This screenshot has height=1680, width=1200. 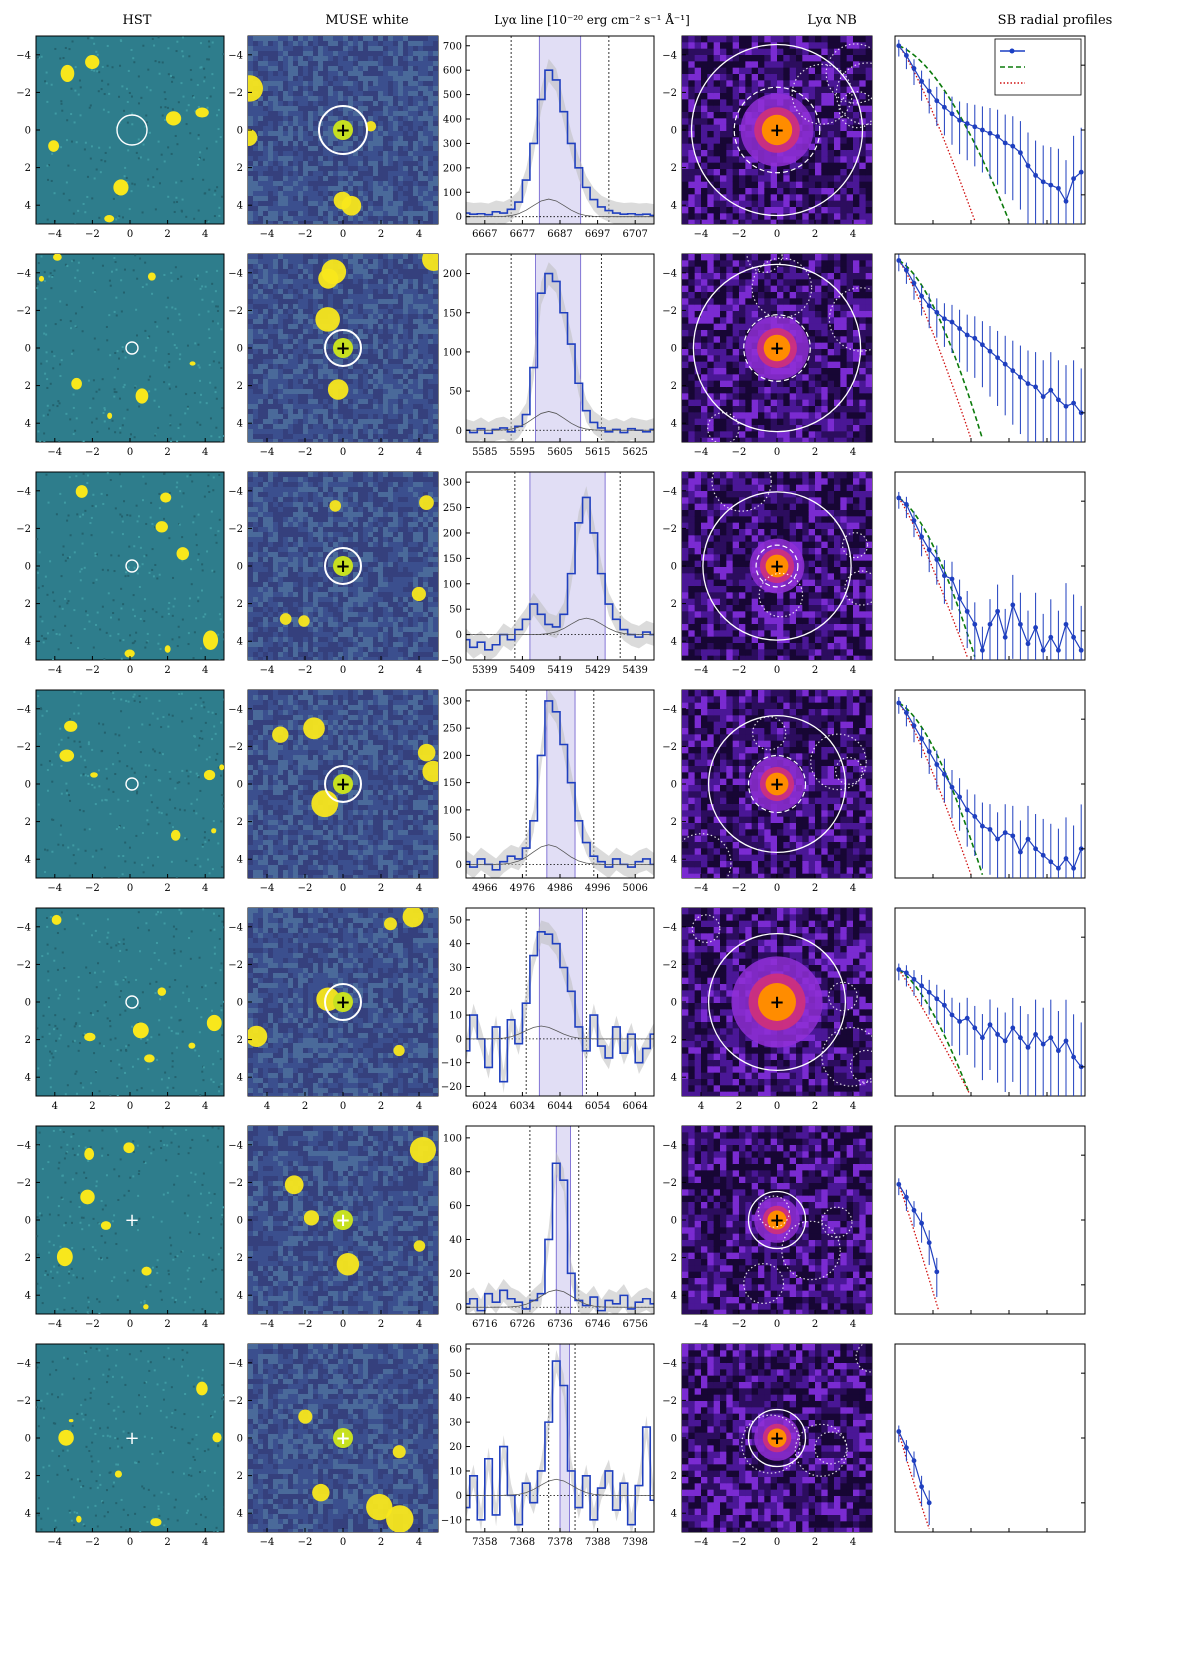 I want to click on hst-lya-contour, so click(x=132, y=348).